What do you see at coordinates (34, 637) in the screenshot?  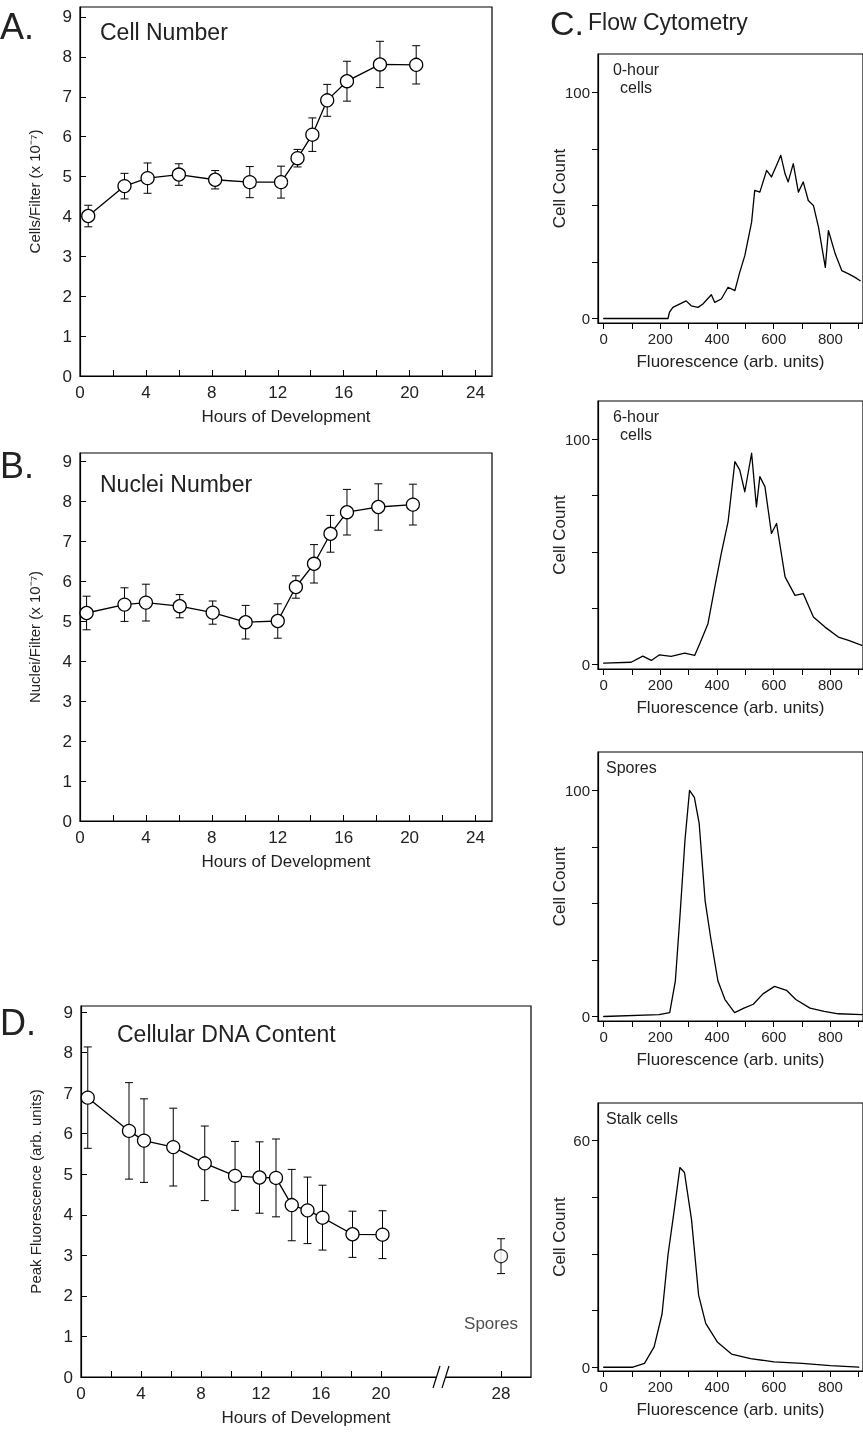 I see `y-axis-title: Nuclei/Filter (x 10⁻⁷)` at bounding box center [34, 637].